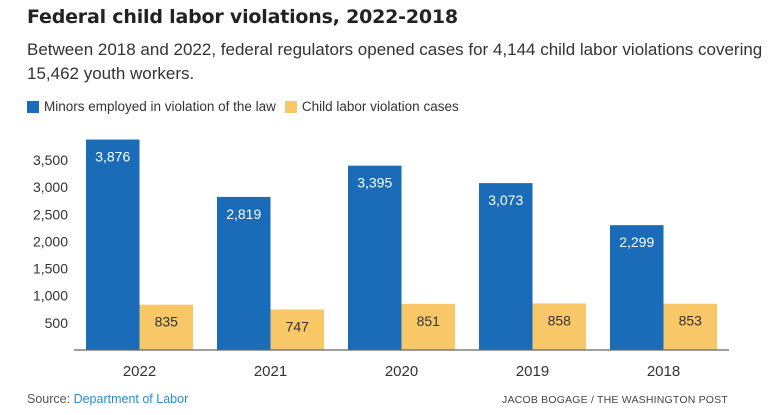 This screenshot has height=415, width=780. What do you see at coordinates (50, 187) in the screenshot?
I see `y-tick-label: 3,000` at bounding box center [50, 187].